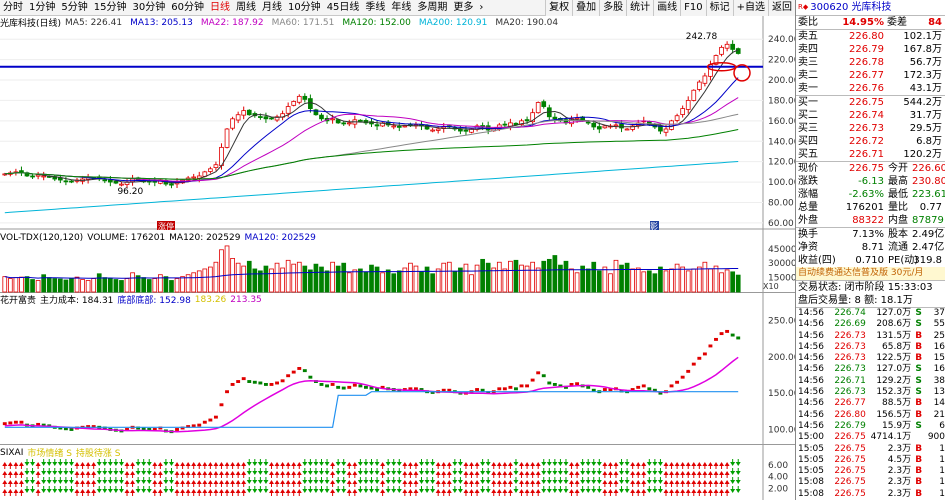  Describe the element at coordinates (13, 7) in the screenshot. I see `tab-timeframe: 分时` at that location.